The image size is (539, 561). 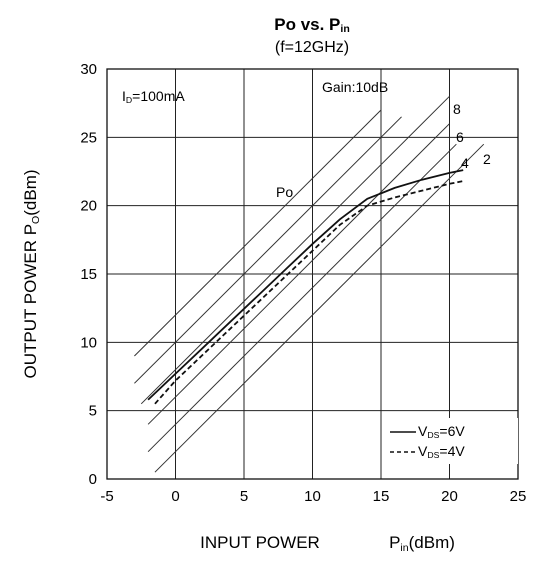 I want to click on gain-annotation: Gain:10dB, so click(x=355, y=87).